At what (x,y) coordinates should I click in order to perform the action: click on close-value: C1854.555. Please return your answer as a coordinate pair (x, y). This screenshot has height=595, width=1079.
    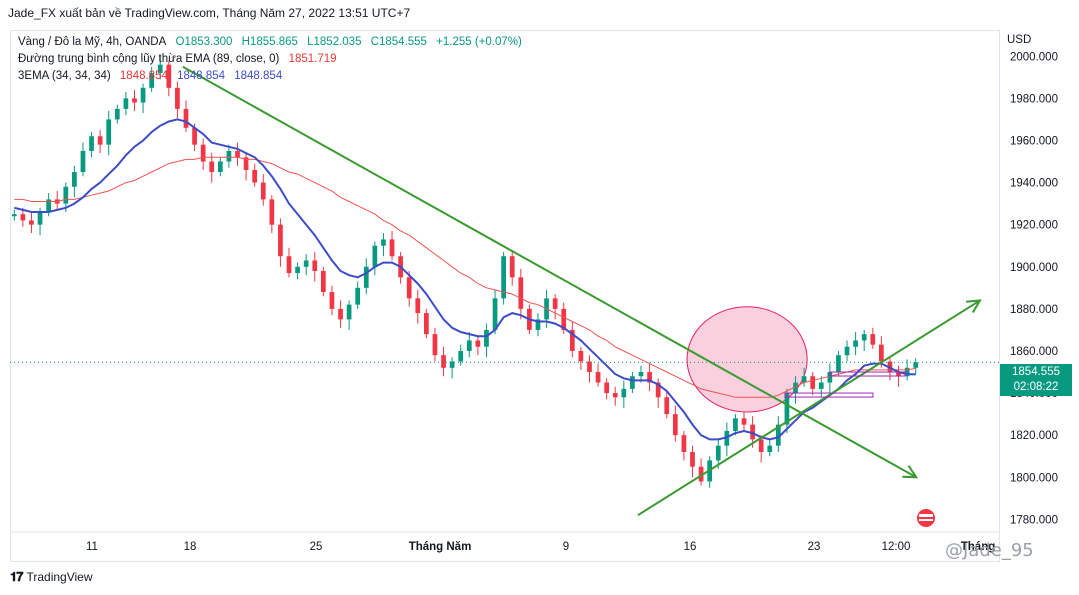
    Looking at the image, I should click on (398, 42).